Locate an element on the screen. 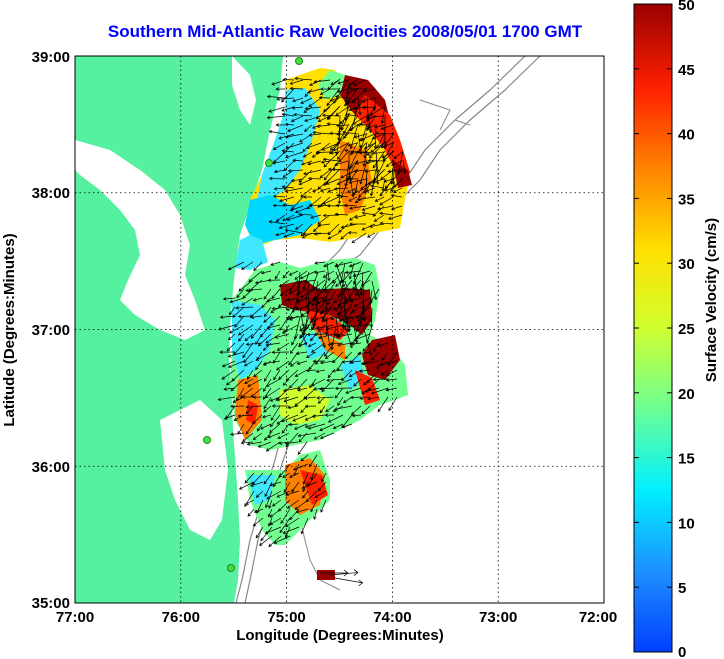  y-tick-label: 35:00 is located at coordinates (51, 603).